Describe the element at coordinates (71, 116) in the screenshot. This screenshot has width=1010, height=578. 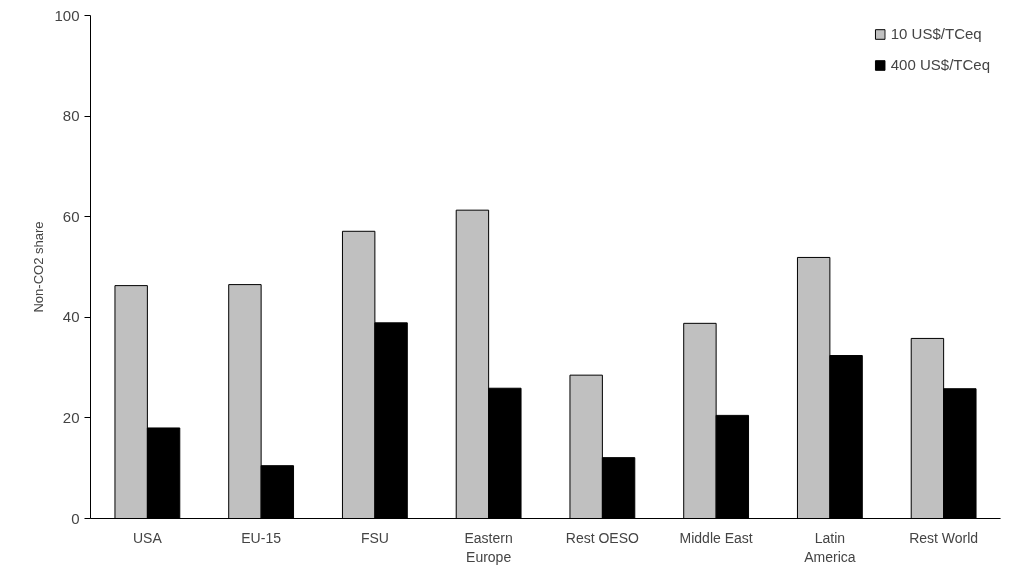
I see `y-tick-label: 80` at that location.